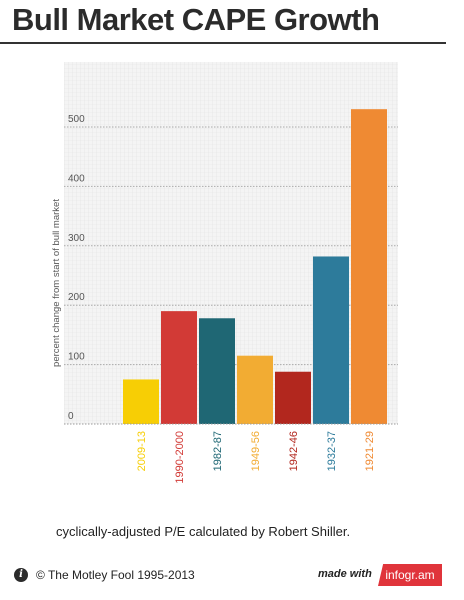  I want to click on y-tick-label: 400, so click(76, 178).